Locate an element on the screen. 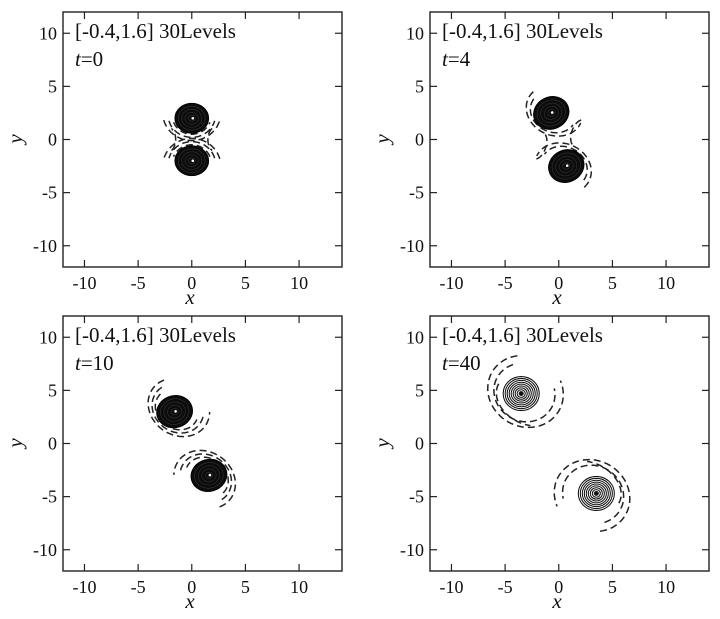  time-label: t=0 is located at coordinates (89, 59).